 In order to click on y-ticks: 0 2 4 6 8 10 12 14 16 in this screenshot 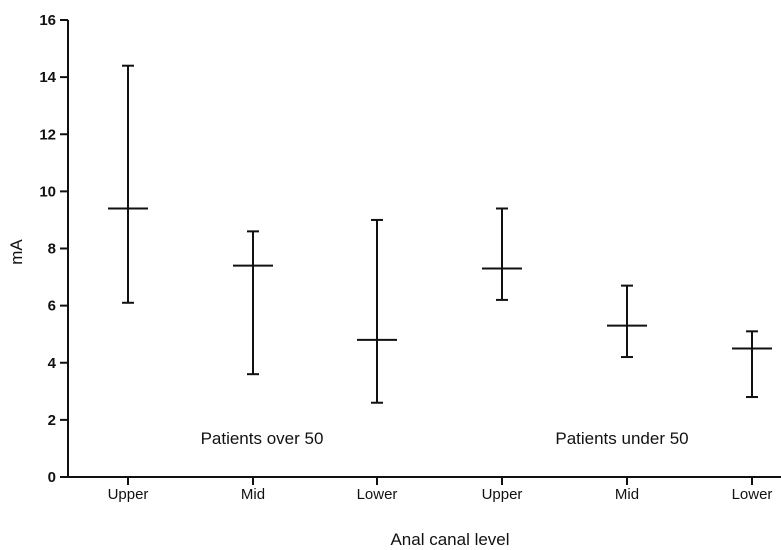, I will do `click(53, 249)`.